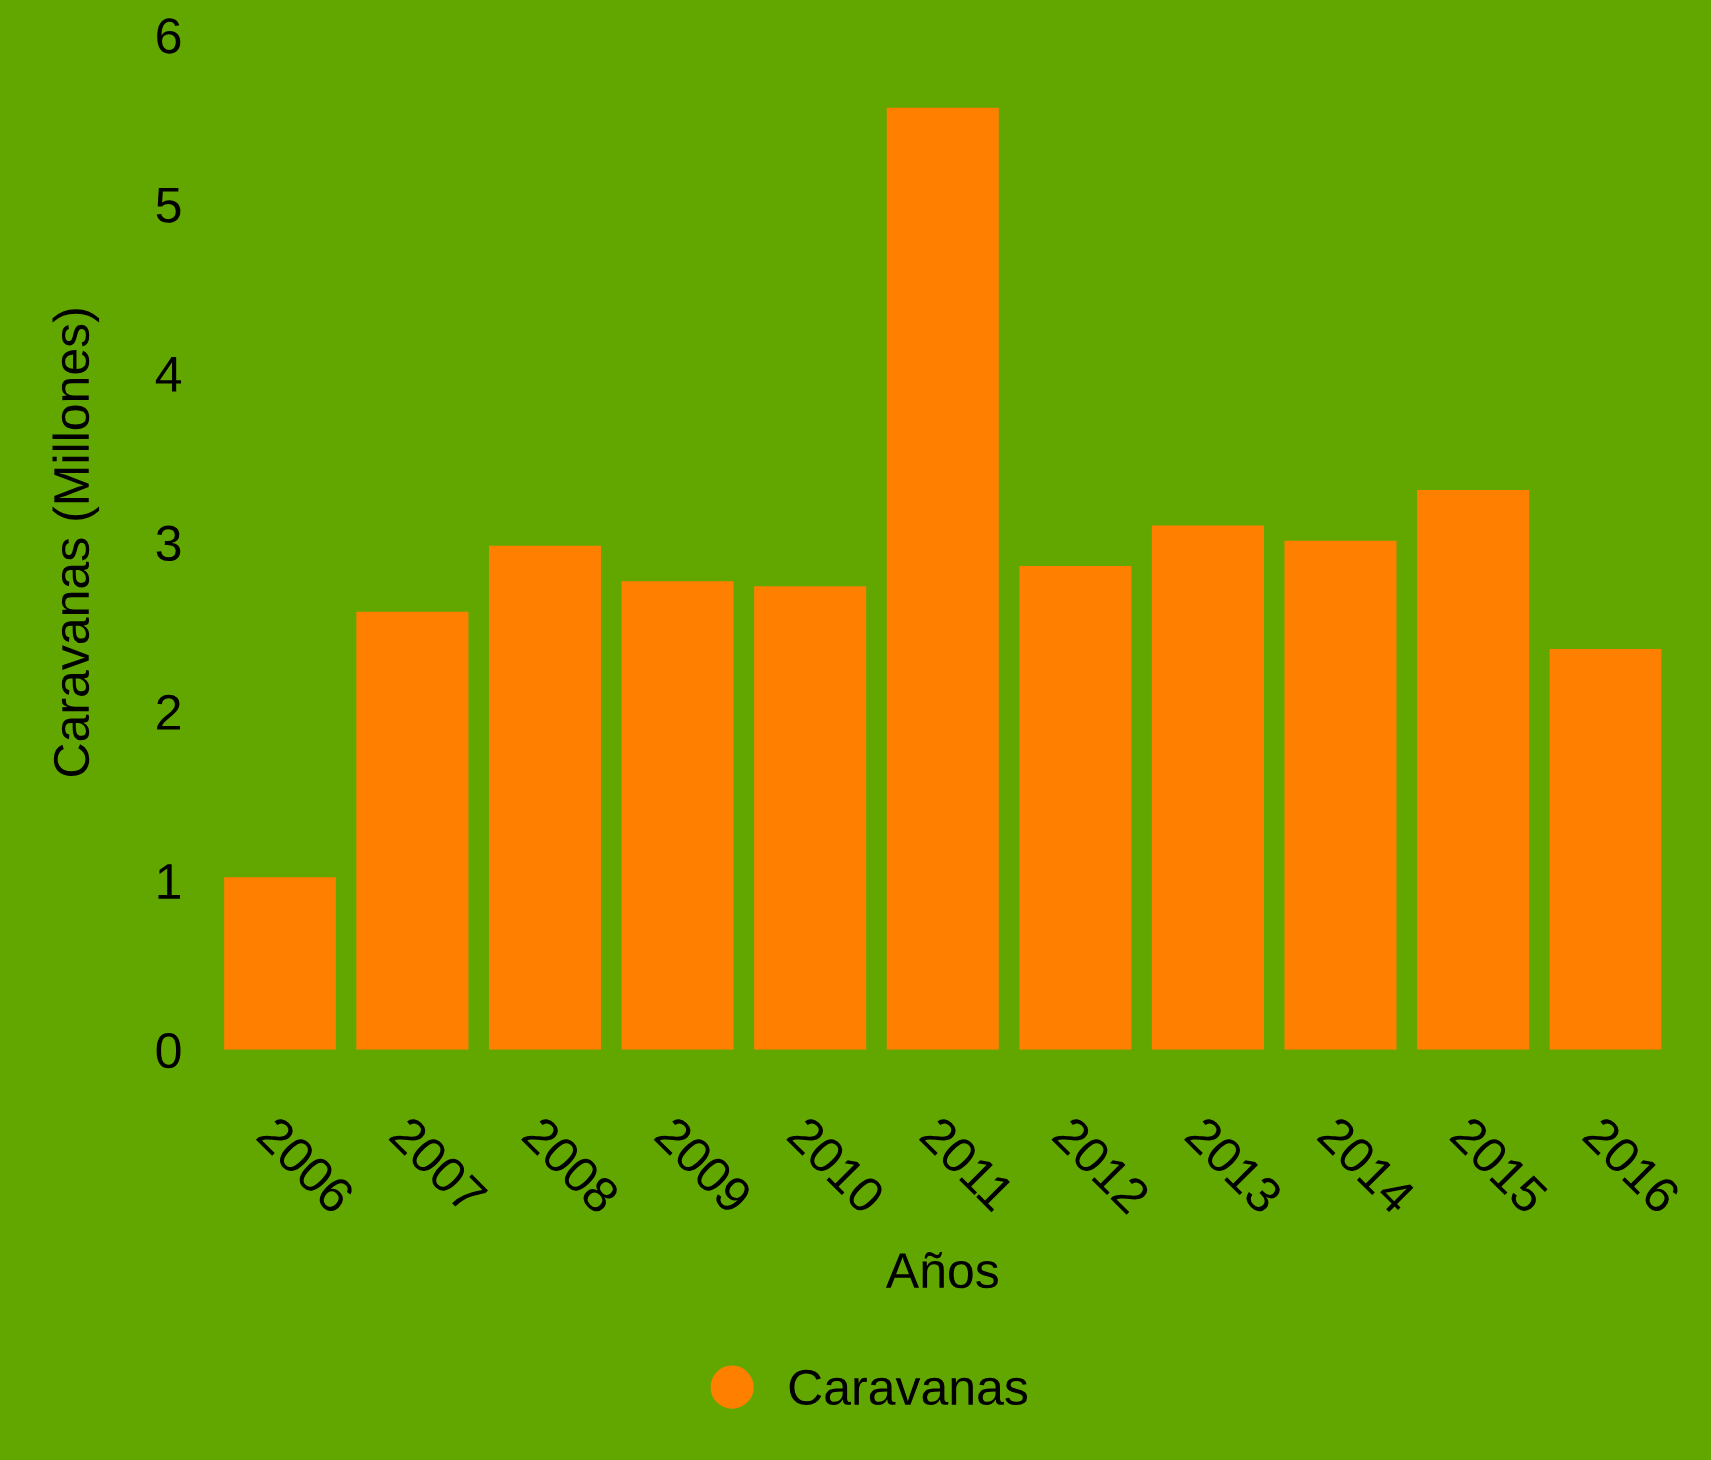 The width and height of the screenshot is (1711, 1460). Describe the element at coordinates (908, 1387) in the screenshot. I see `legend-label: Caravanas` at that location.